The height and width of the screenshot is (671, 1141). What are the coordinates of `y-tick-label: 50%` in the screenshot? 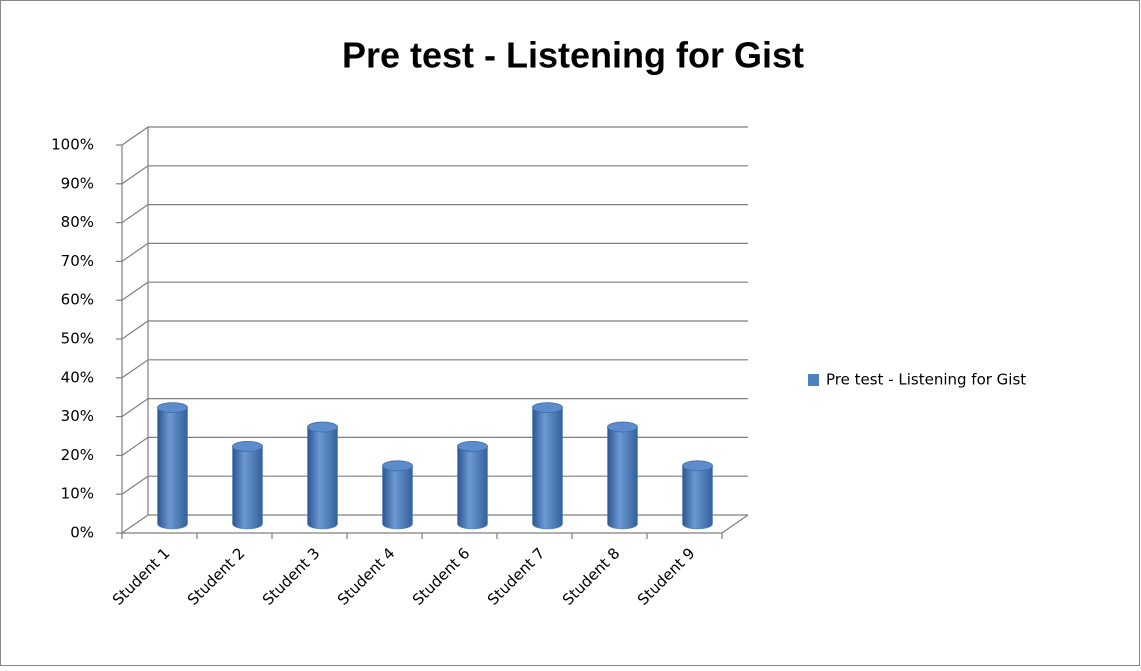 It's located at (77, 339).